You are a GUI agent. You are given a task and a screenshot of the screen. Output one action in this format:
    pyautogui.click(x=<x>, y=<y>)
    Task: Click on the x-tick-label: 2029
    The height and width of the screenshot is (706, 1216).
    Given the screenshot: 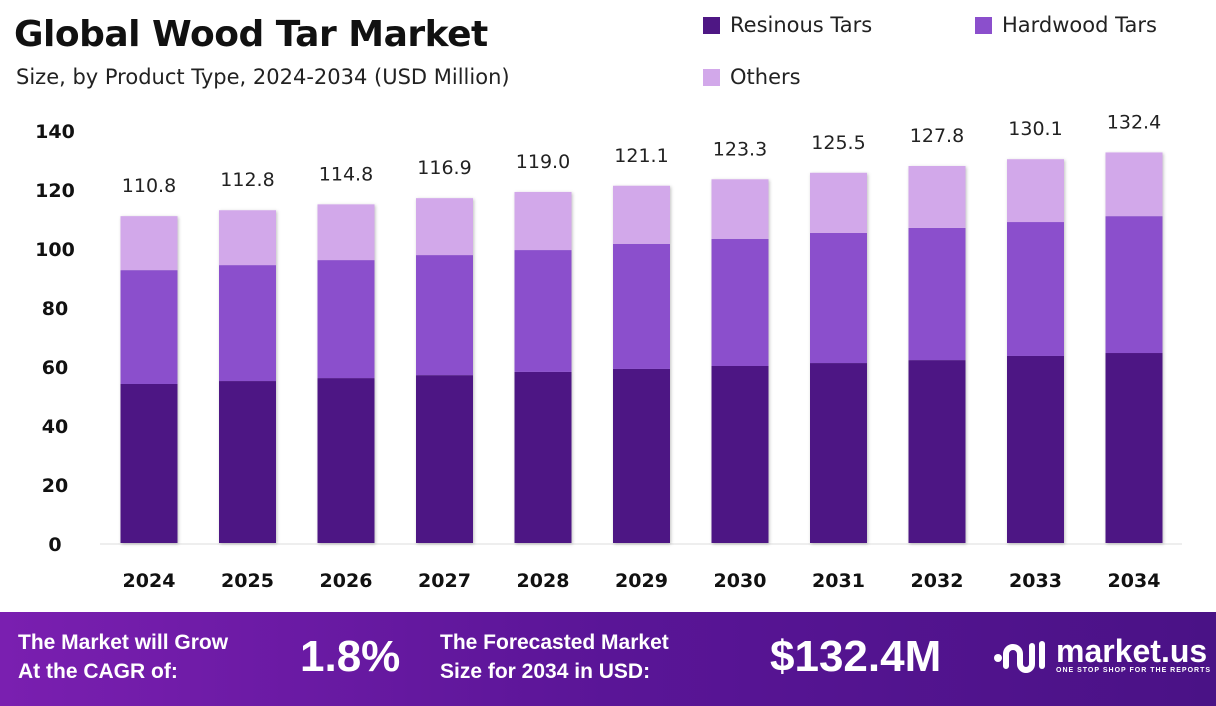 What is the action you would take?
    pyautogui.click(x=641, y=581)
    